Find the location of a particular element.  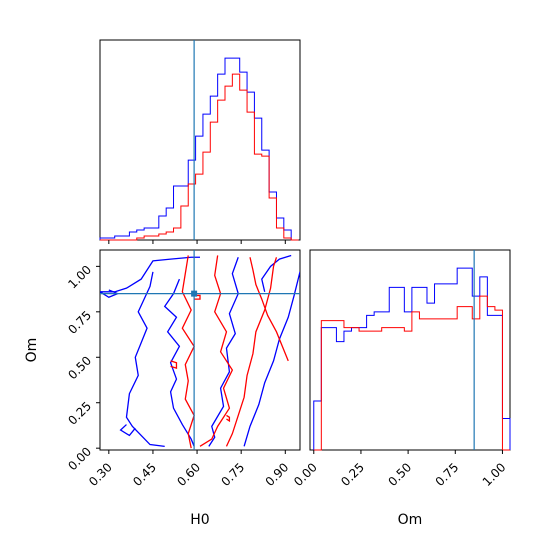

joint-frame is located at coordinates (200, 350).